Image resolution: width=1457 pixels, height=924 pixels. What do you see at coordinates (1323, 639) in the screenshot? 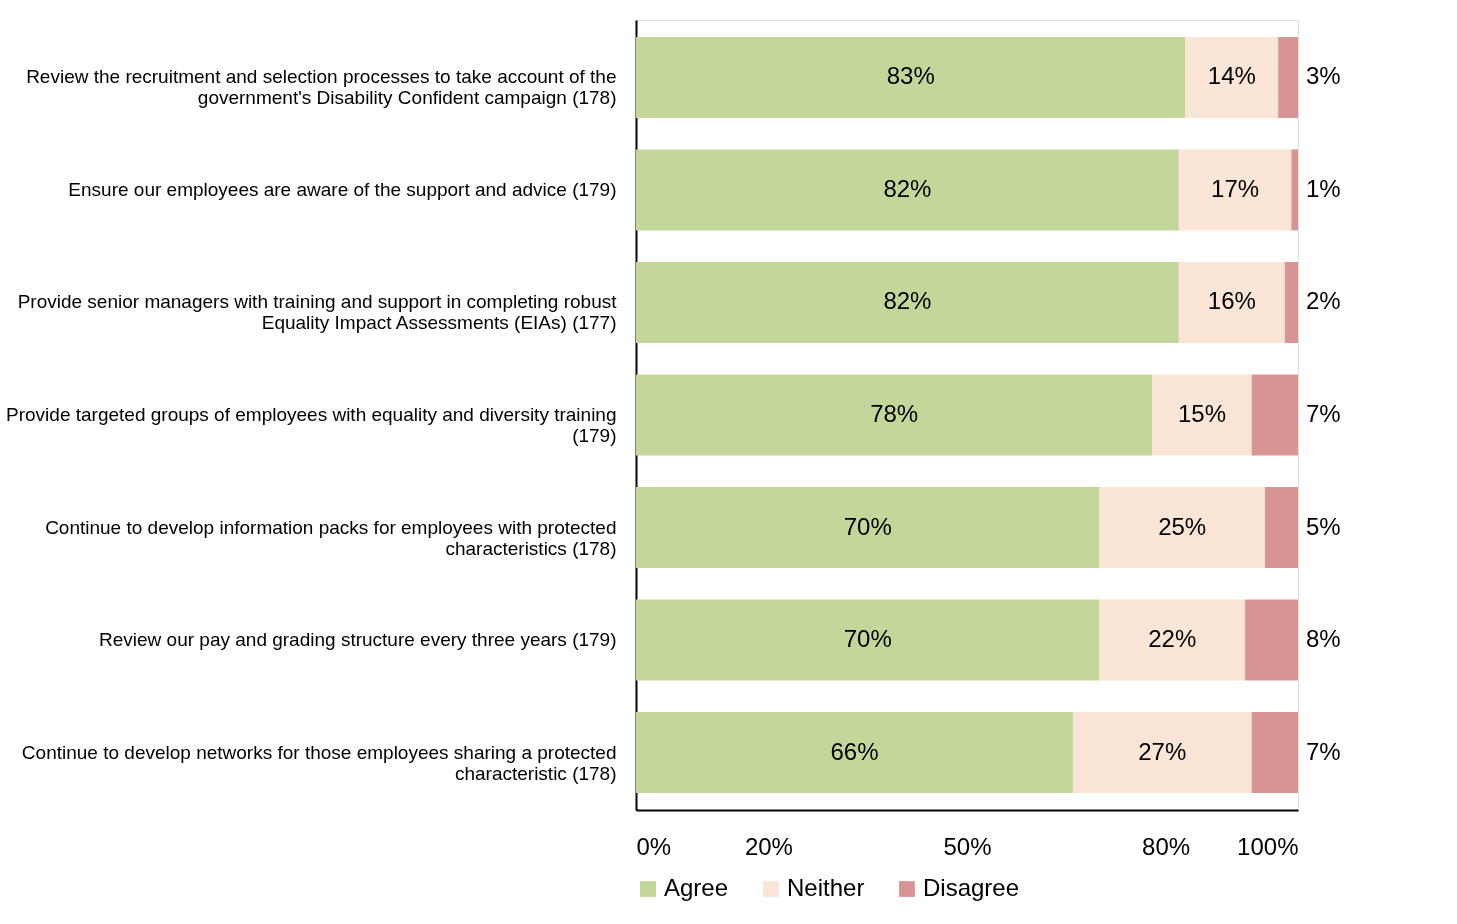
I see `data-label: 8%` at bounding box center [1323, 639].